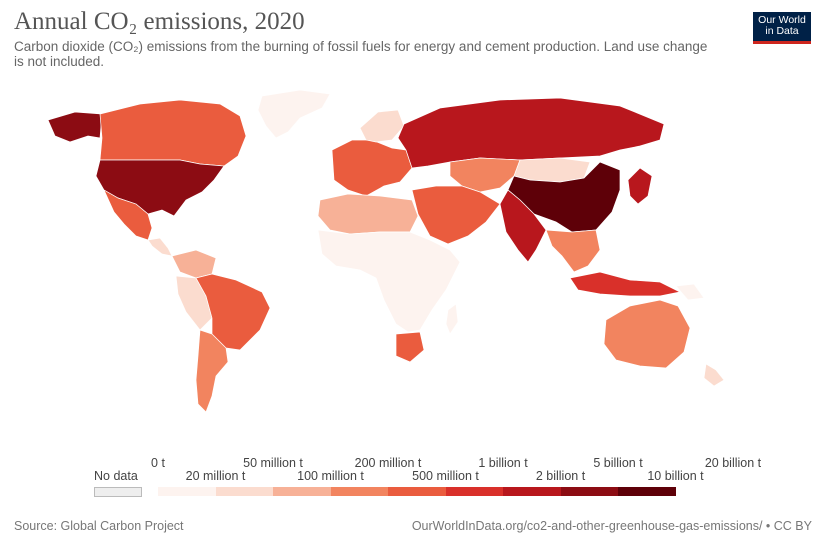  What do you see at coordinates (625, 284) in the screenshot?
I see `country-indonesia` at bounding box center [625, 284].